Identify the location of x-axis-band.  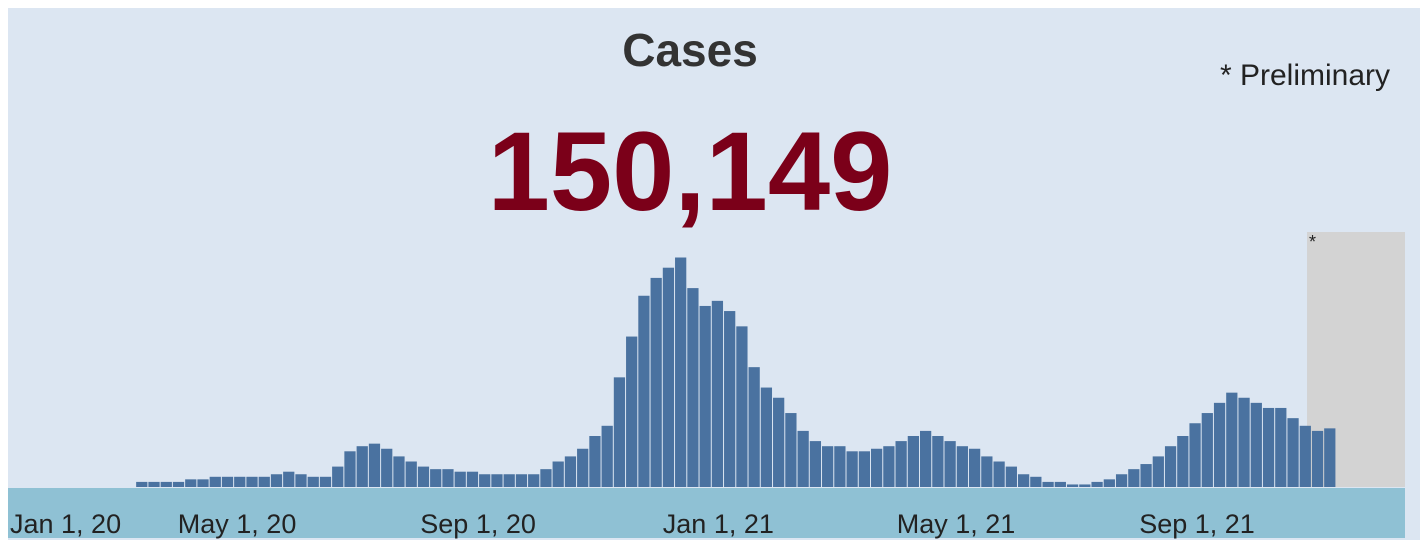
(706, 513).